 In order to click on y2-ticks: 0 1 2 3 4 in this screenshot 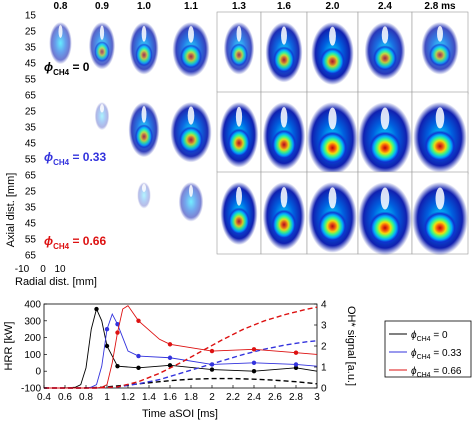, I will do `click(320, 347)`.